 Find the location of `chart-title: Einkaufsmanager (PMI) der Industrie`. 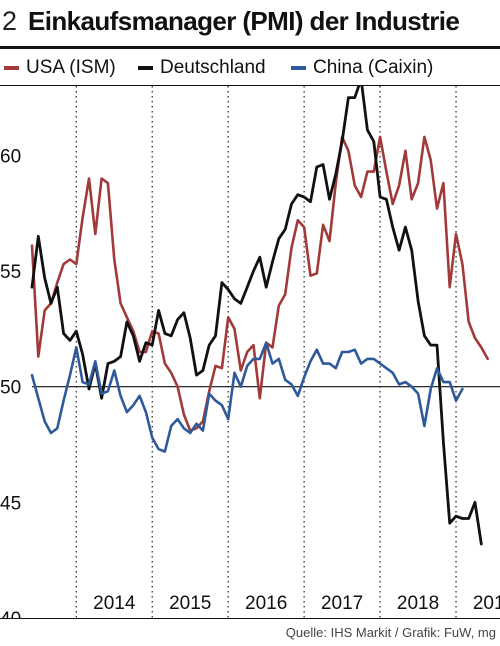

chart-title: Einkaufsmanager (PMI) der Industrie is located at coordinates (244, 21).